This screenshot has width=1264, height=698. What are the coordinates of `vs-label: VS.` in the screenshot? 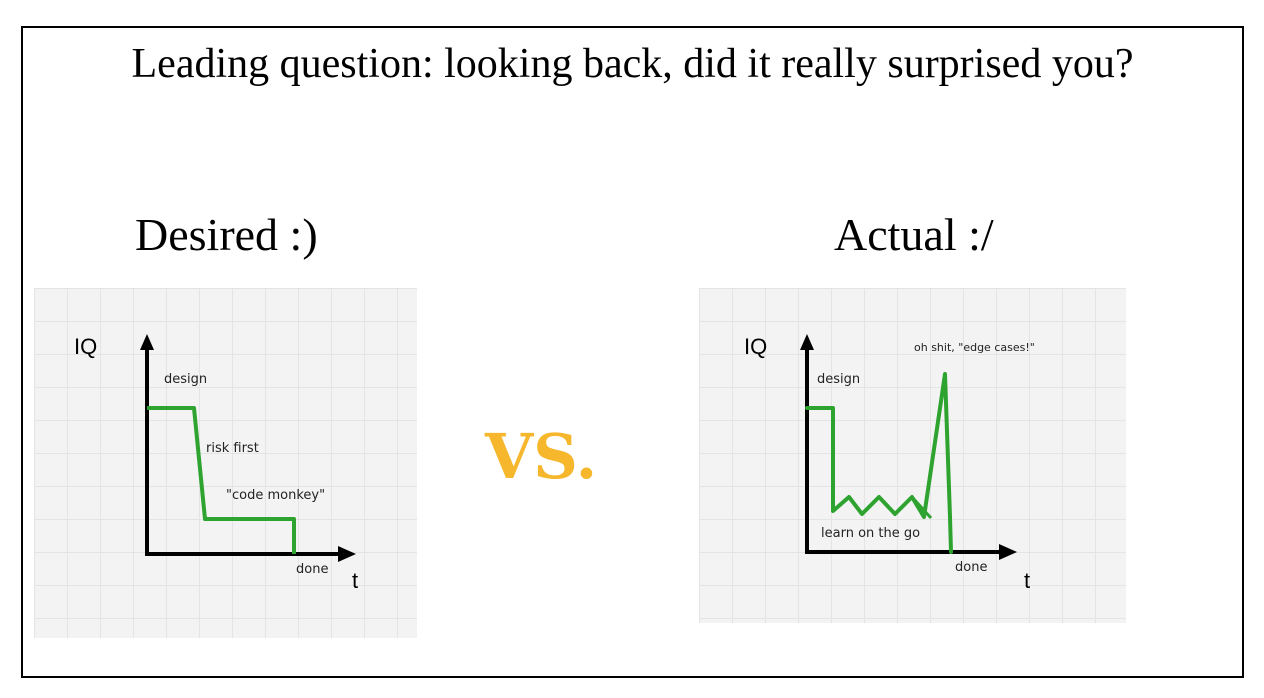 It's located at (541, 456).